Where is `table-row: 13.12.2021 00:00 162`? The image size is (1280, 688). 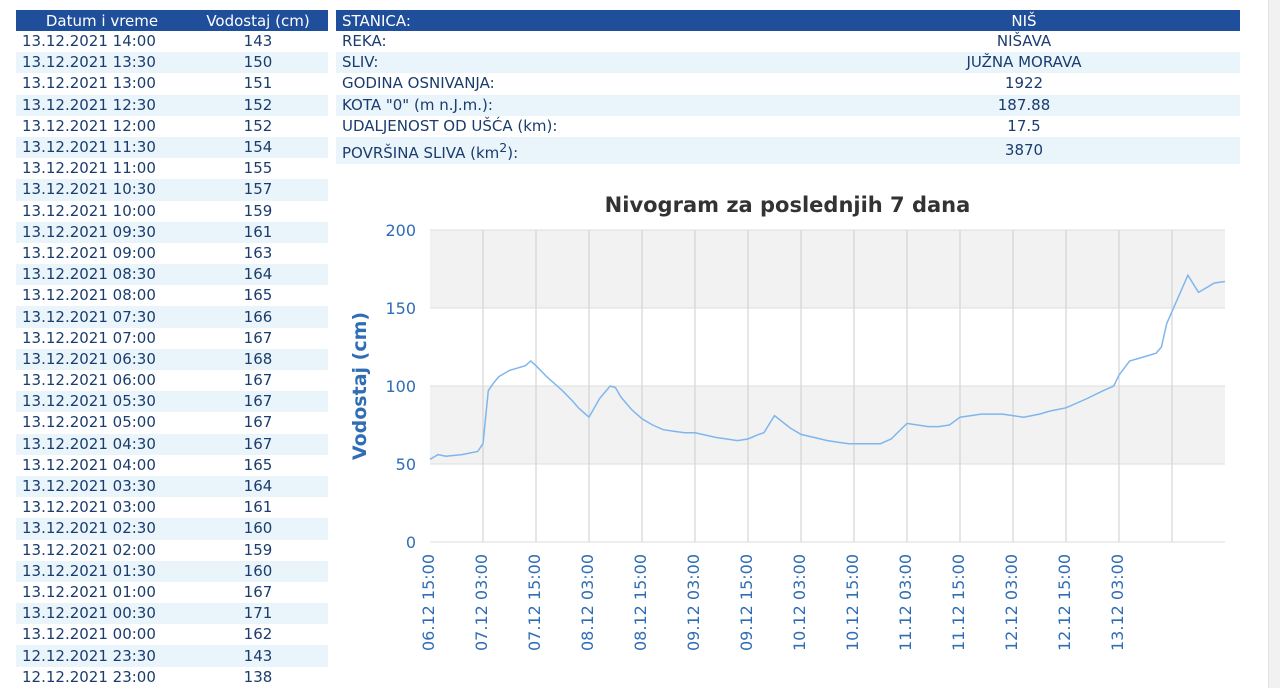 table-row: 13.12.2021 00:00 162 is located at coordinates (172, 634).